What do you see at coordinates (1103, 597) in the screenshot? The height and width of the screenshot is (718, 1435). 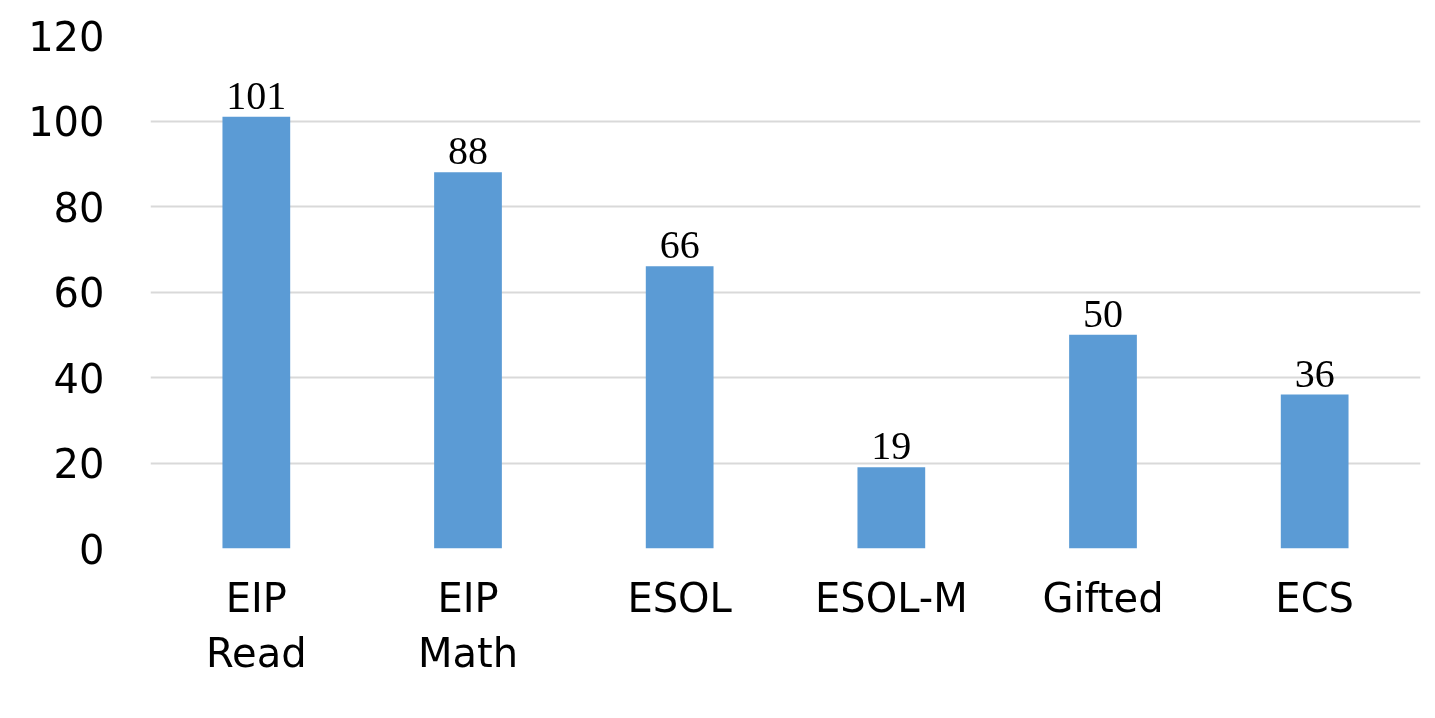 I see `x-tick-label: Gifted` at bounding box center [1103, 597].